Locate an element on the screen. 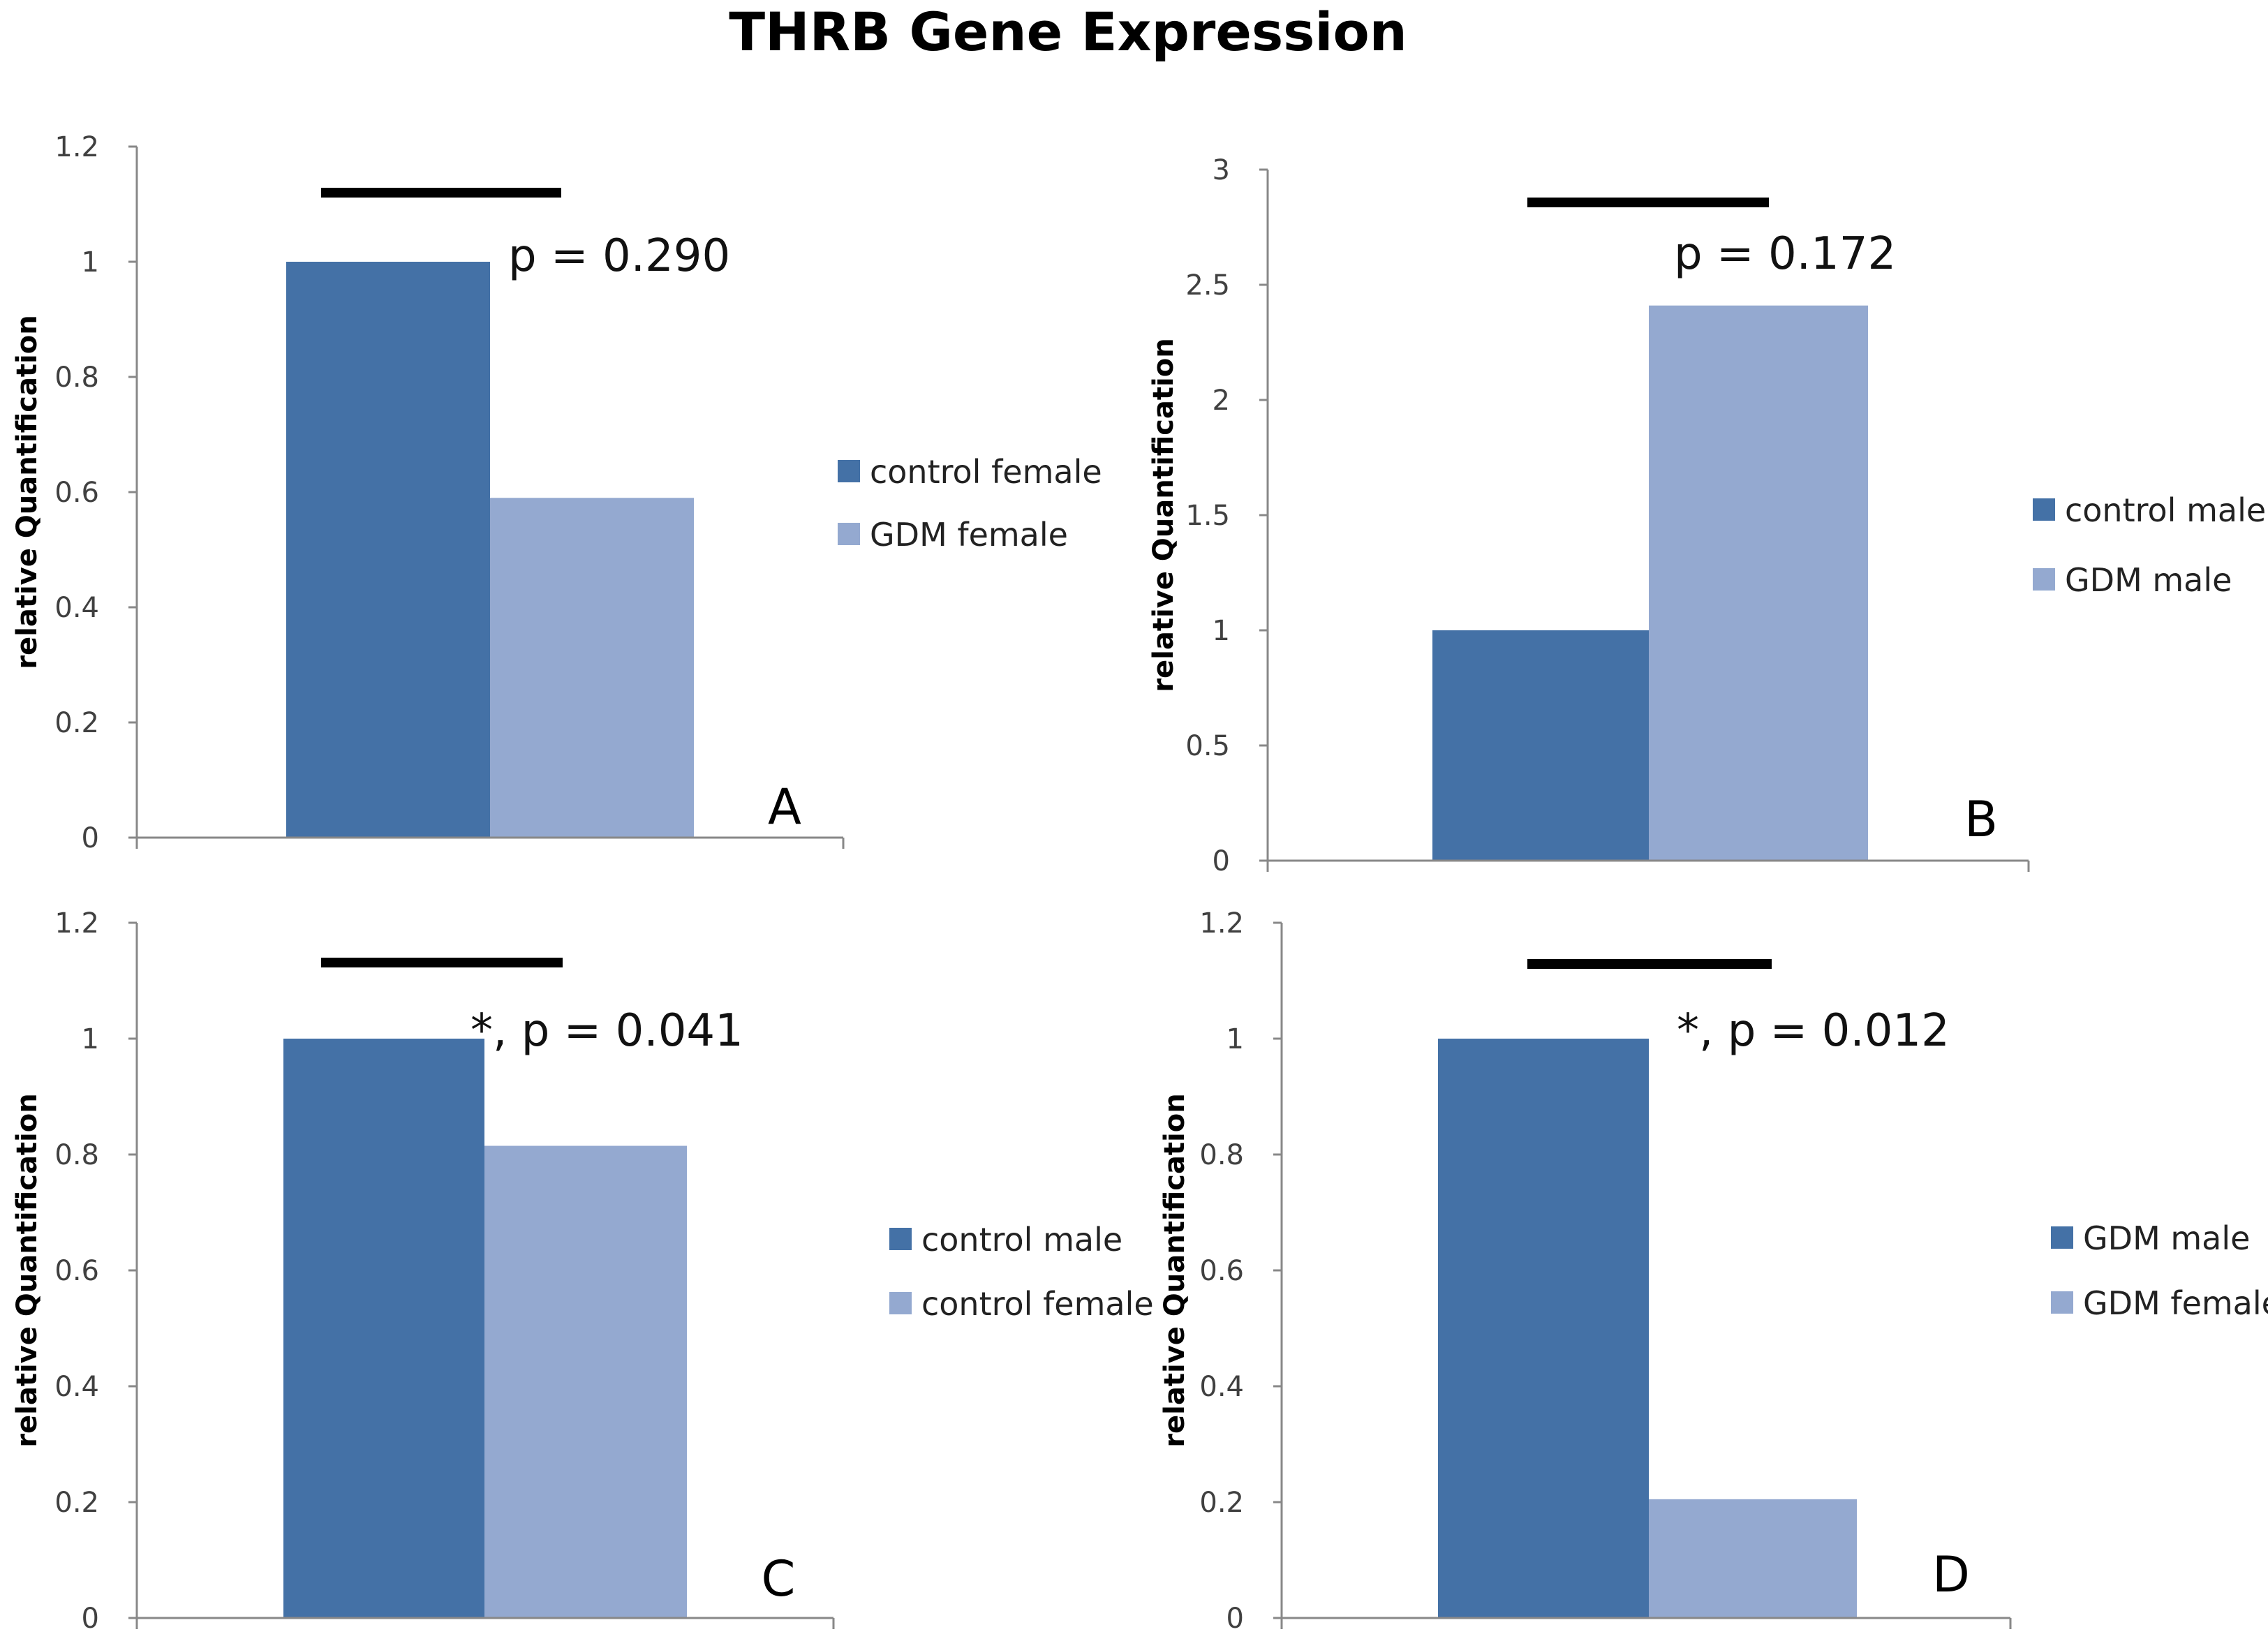  y-tick-label-d: 0.2 is located at coordinates (1221, 1503).